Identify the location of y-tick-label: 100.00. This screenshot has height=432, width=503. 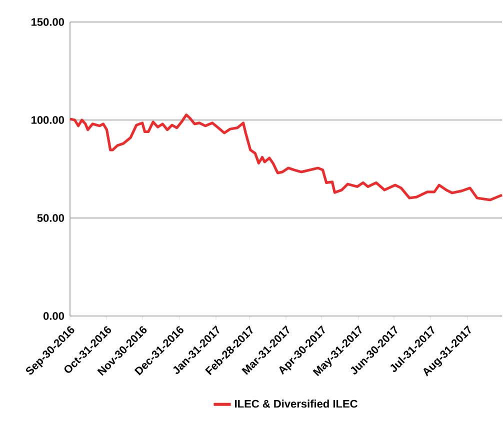
(48, 120).